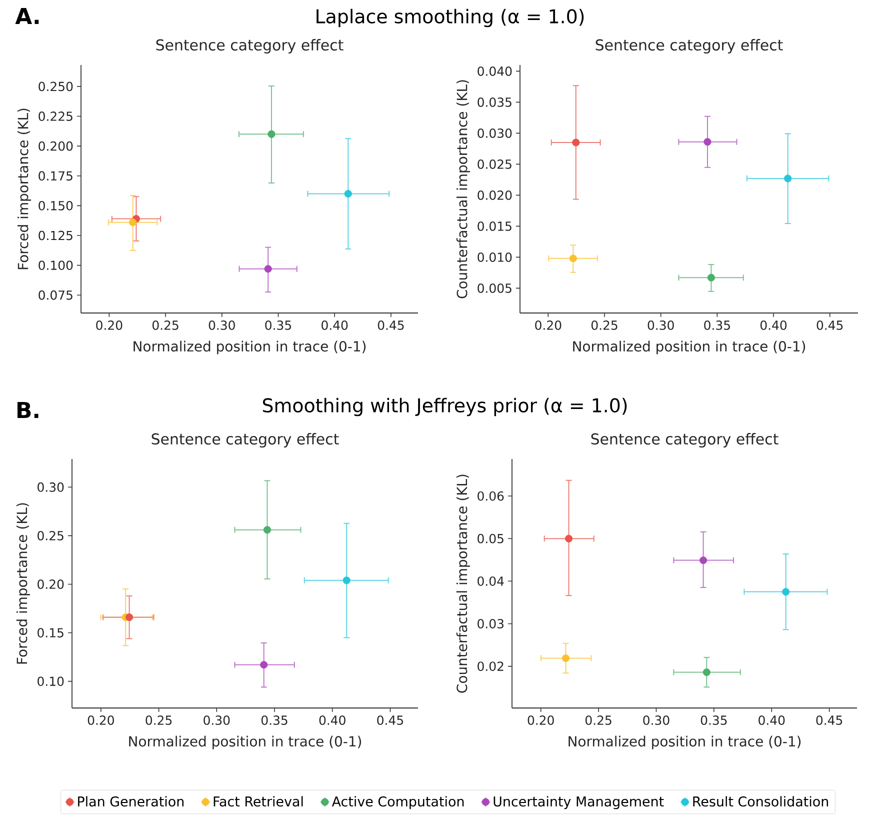 Image resolution: width=888 pixels, height=820 pixels. What do you see at coordinates (55, 146) in the screenshot?
I see `y-tick-label: 0.200` at bounding box center [55, 146].